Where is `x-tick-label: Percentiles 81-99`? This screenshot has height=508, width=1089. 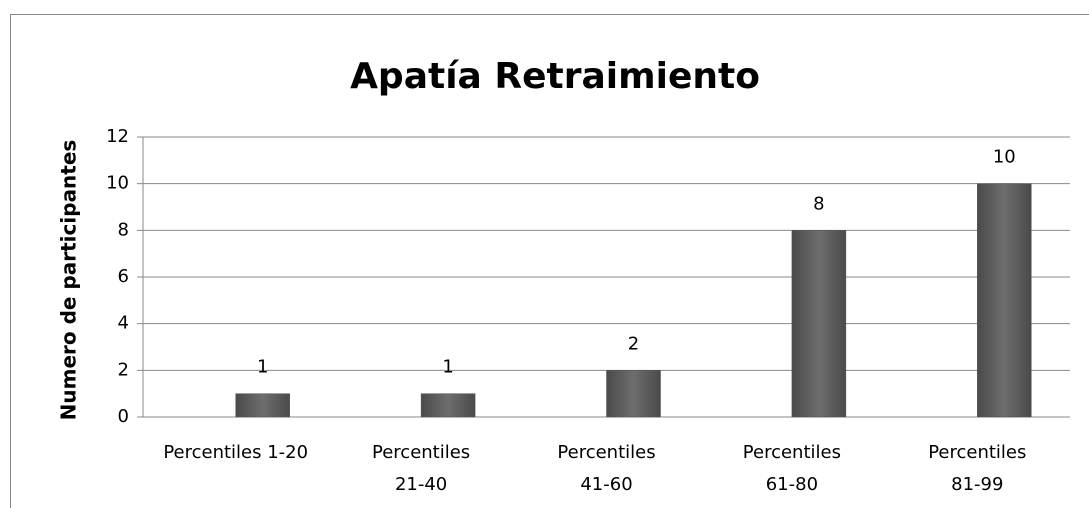 x-tick-label: Percentiles 81-99 is located at coordinates (977, 468).